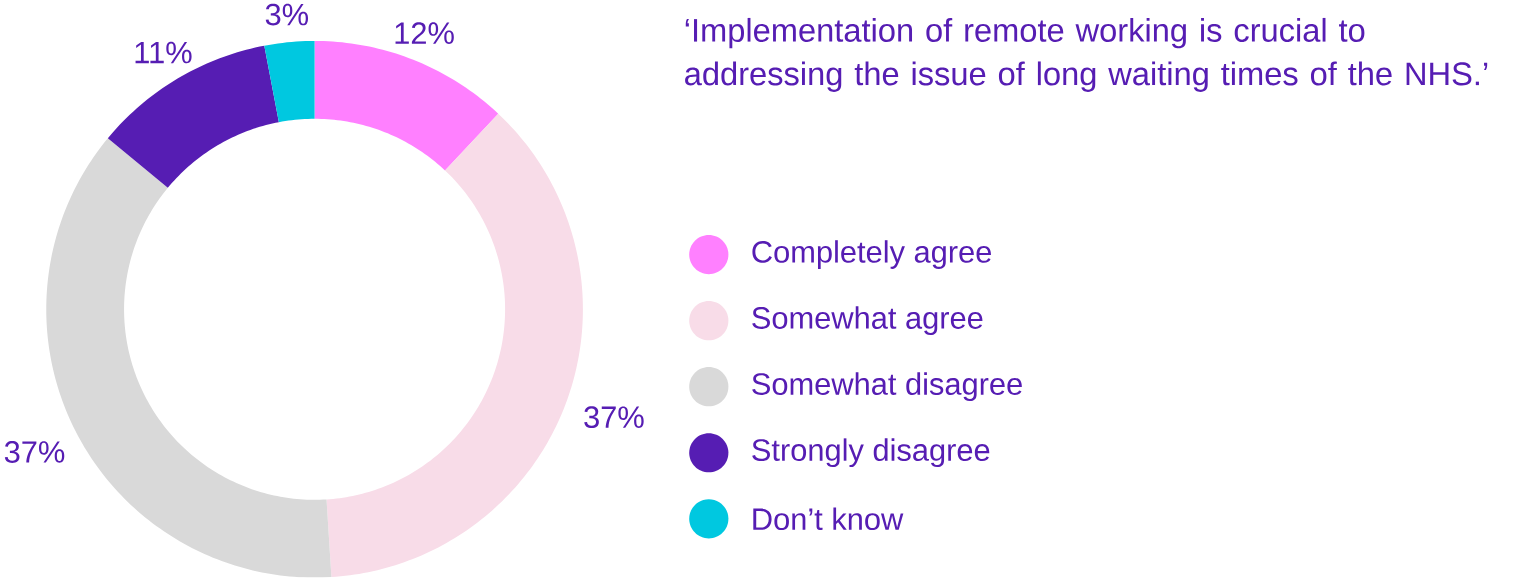  What do you see at coordinates (871, 255) in the screenshot?
I see `legend-label: Completely agree` at bounding box center [871, 255].